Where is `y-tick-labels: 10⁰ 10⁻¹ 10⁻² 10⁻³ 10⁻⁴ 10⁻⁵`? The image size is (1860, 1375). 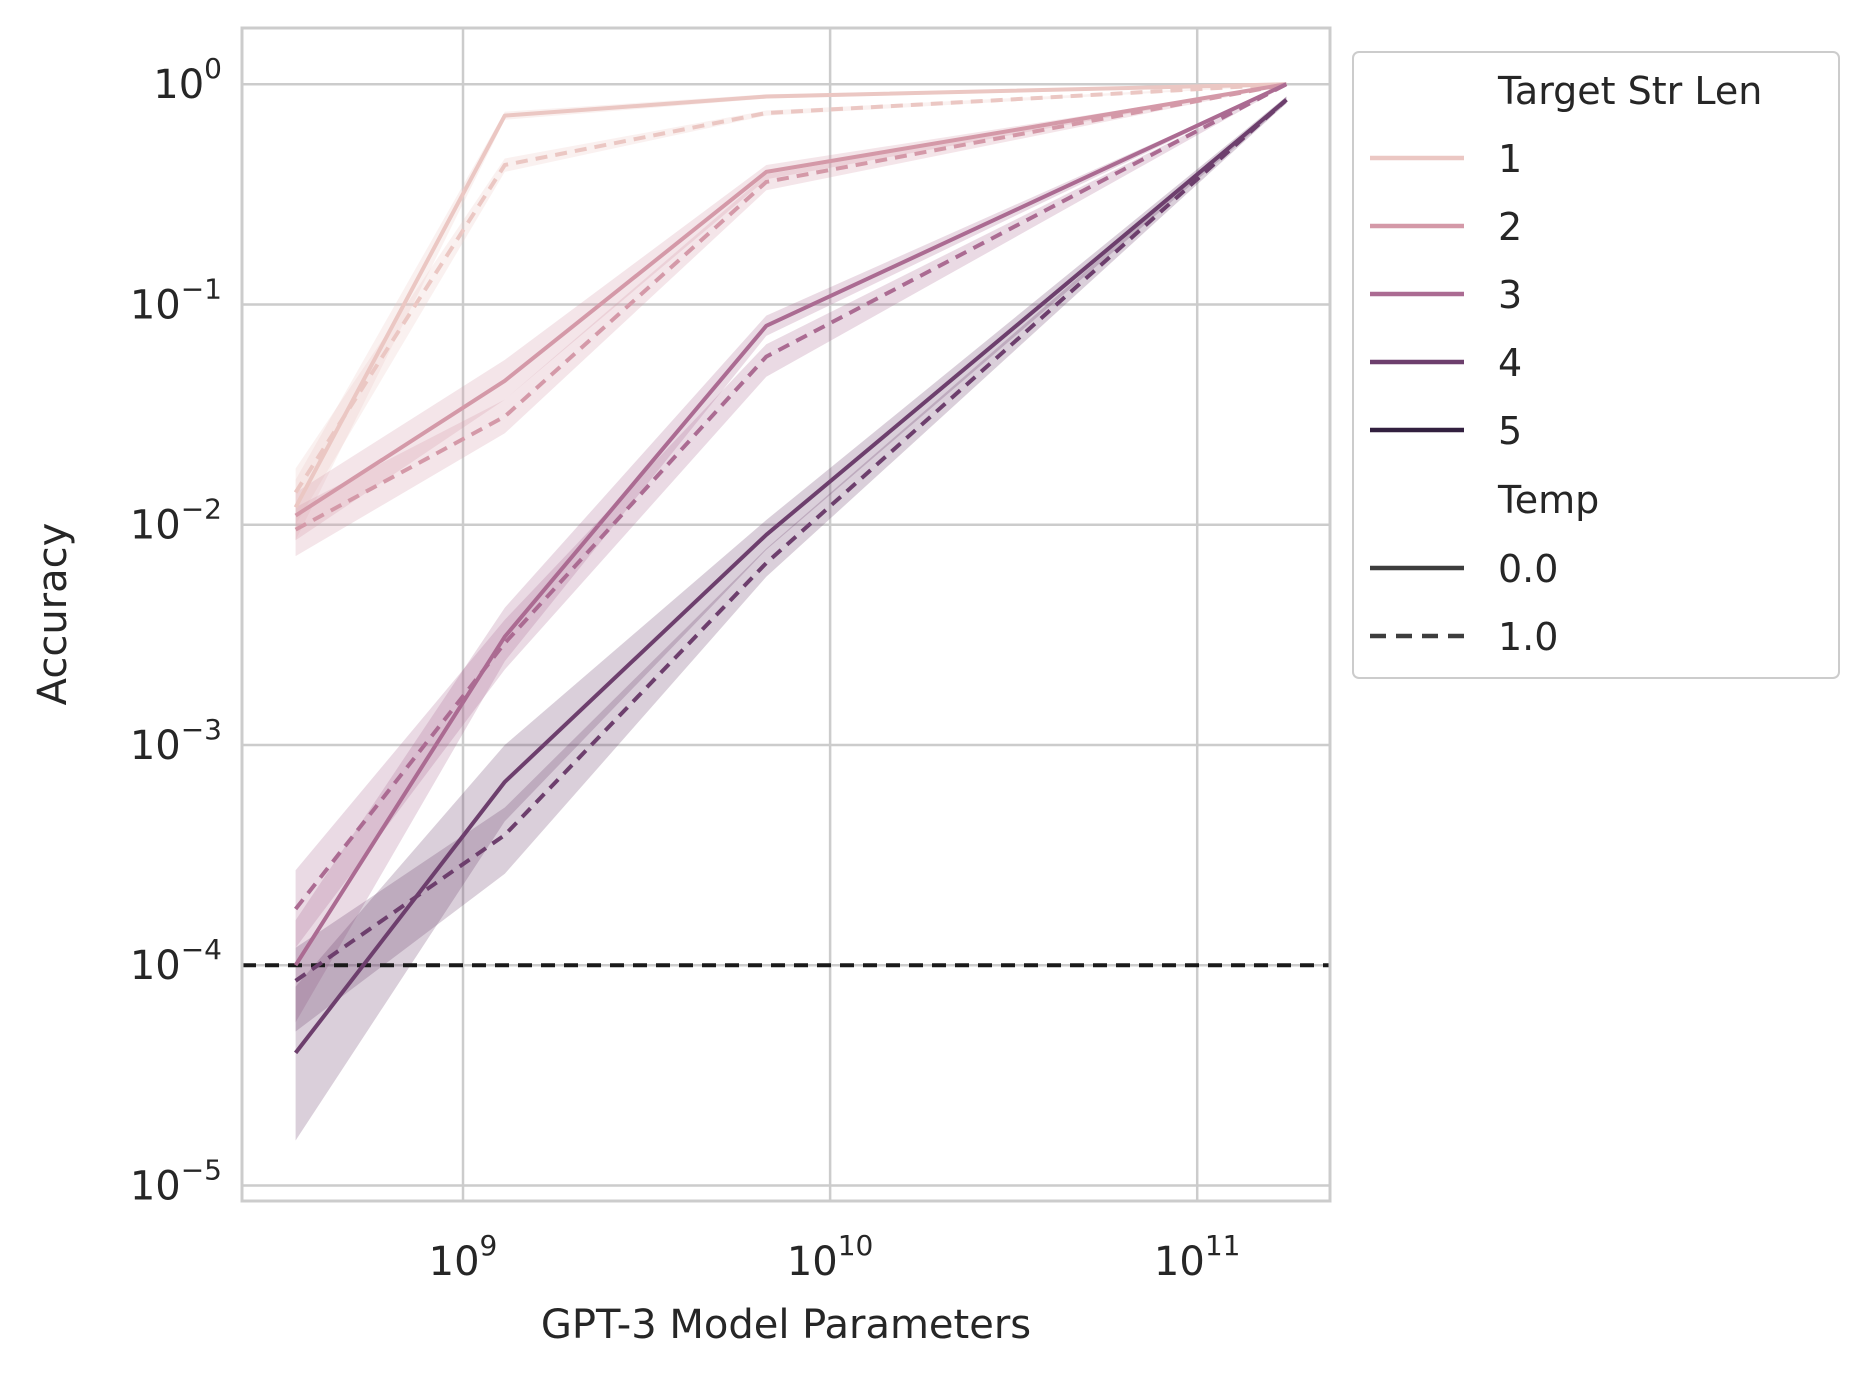 y-tick-labels: 10⁰ 10⁻¹ 10⁻² 10⁻³ 10⁻⁴ 10⁻⁵ is located at coordinates (176, 630).